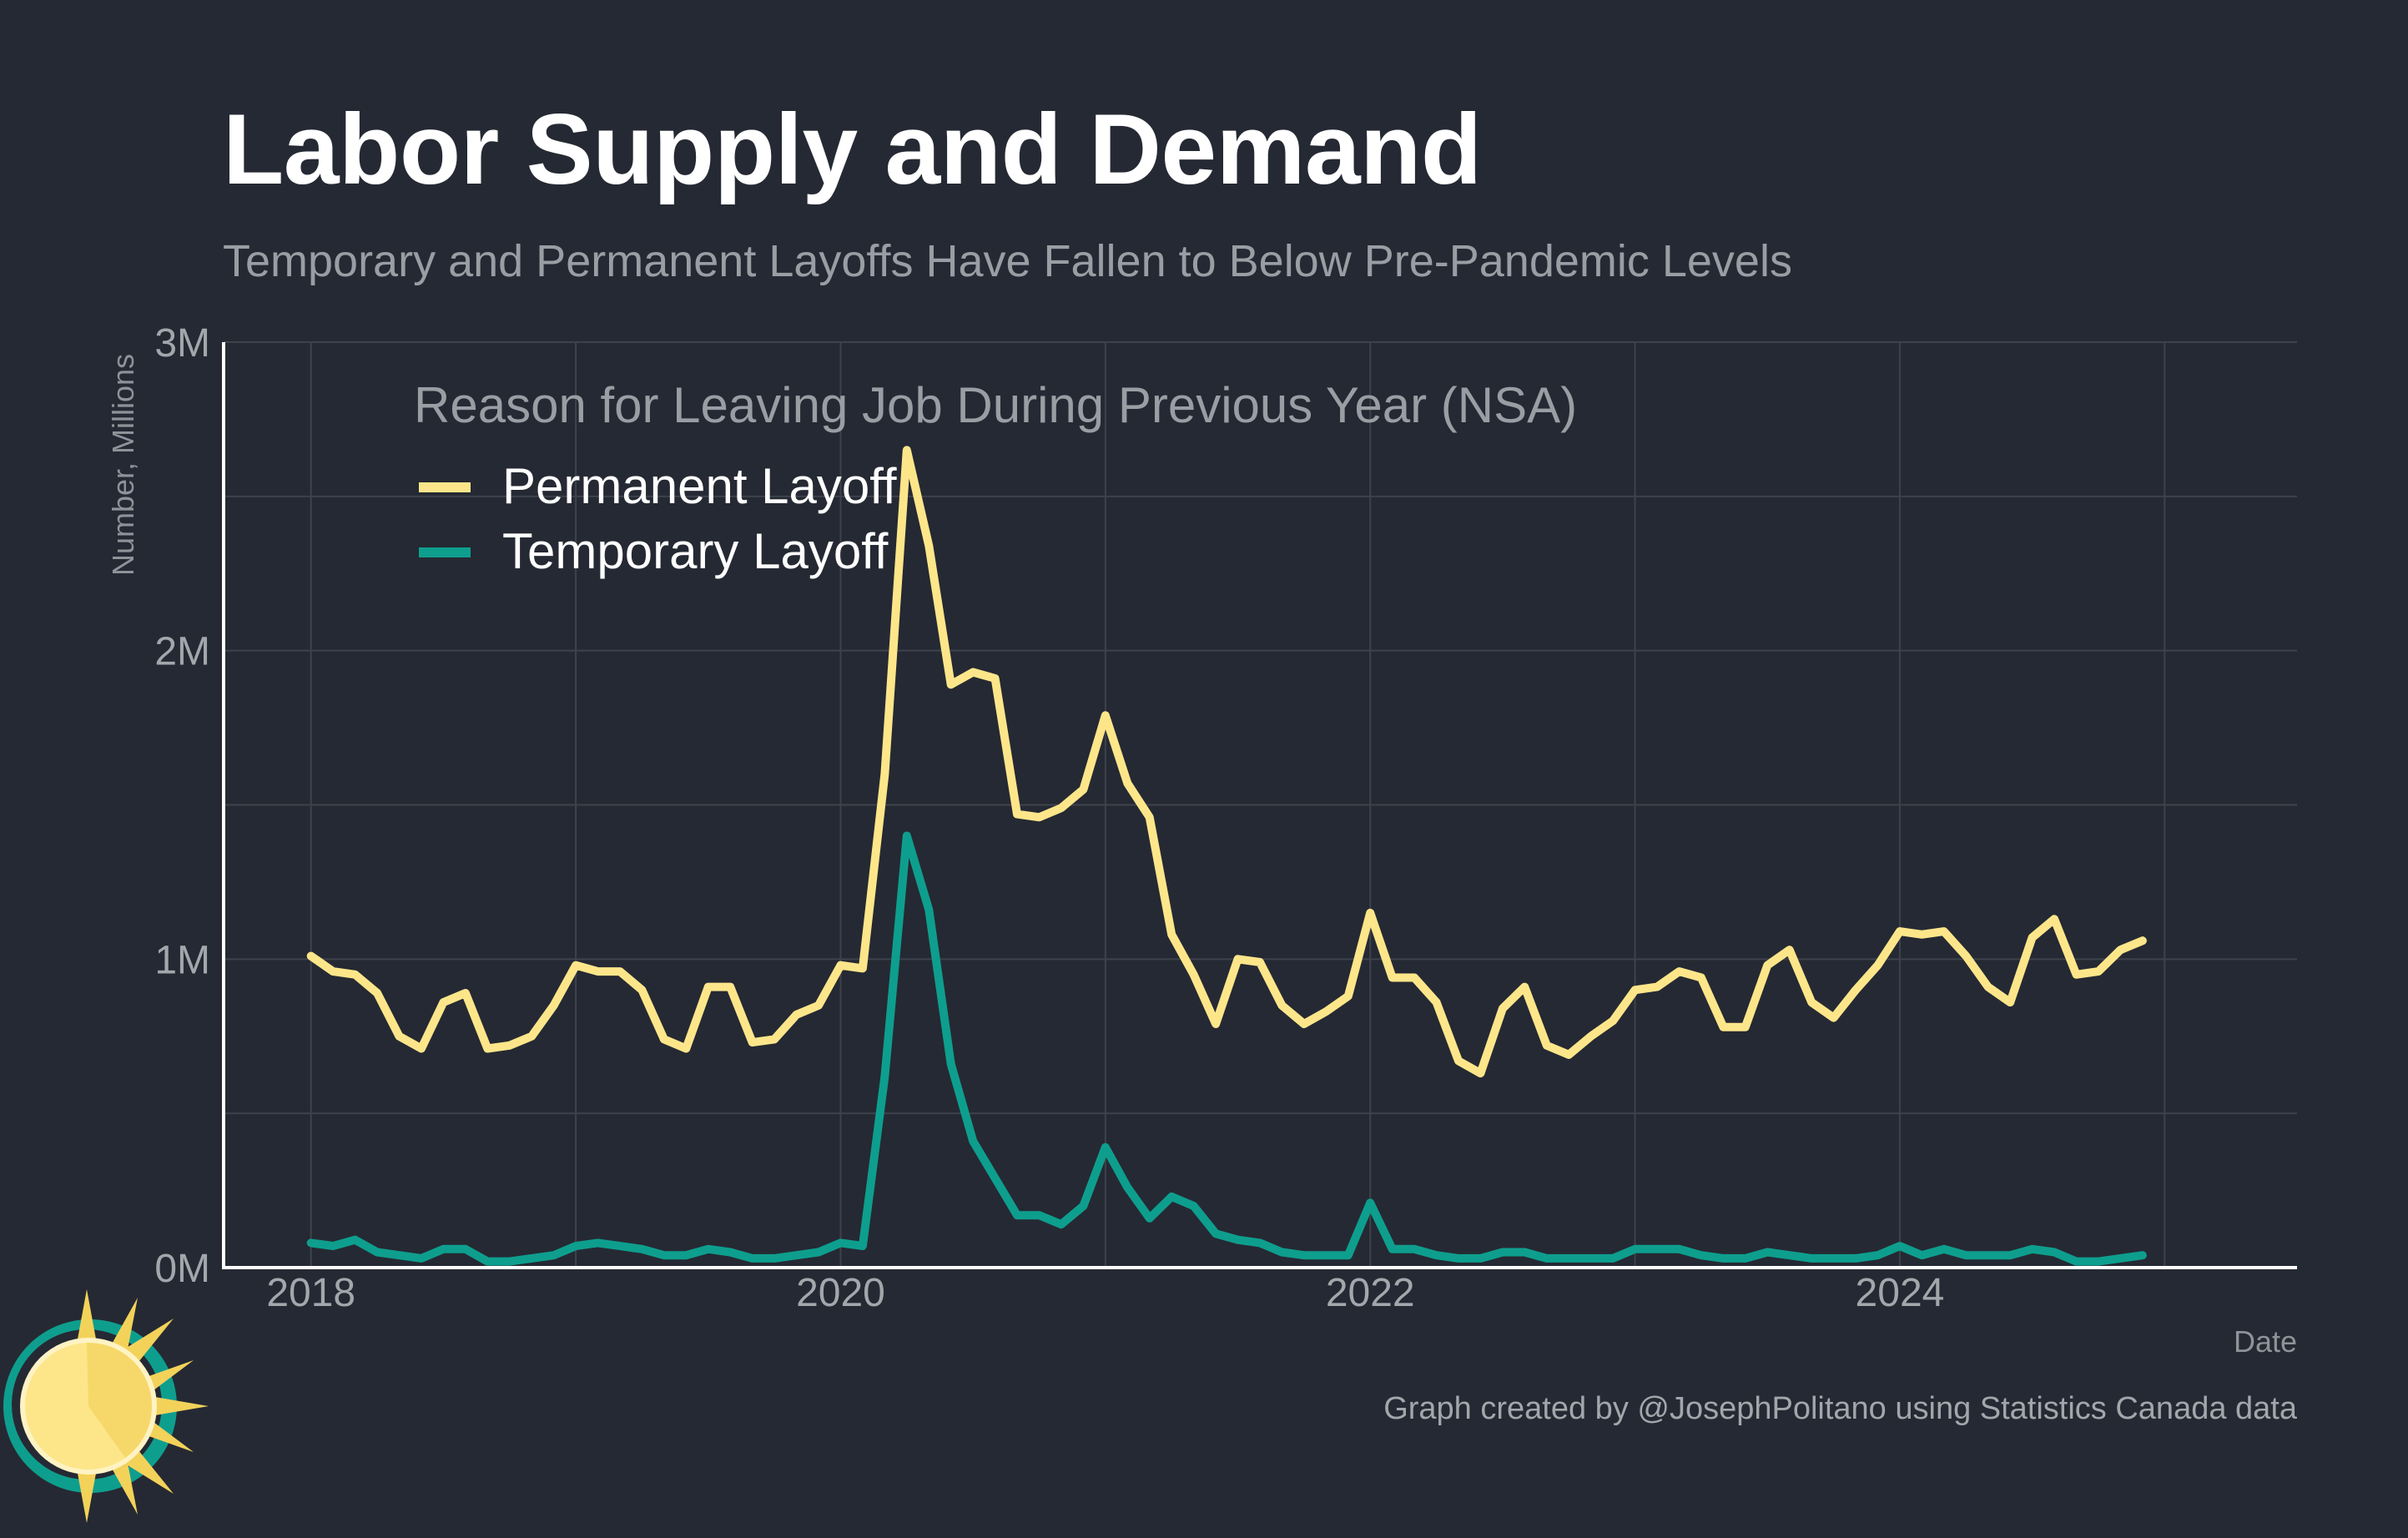 This screenshot has width=2408, height=1538. Describe the element at coordinates (840, 1293) in the screenshot. I see `x-tick-label: 2020` at that location.